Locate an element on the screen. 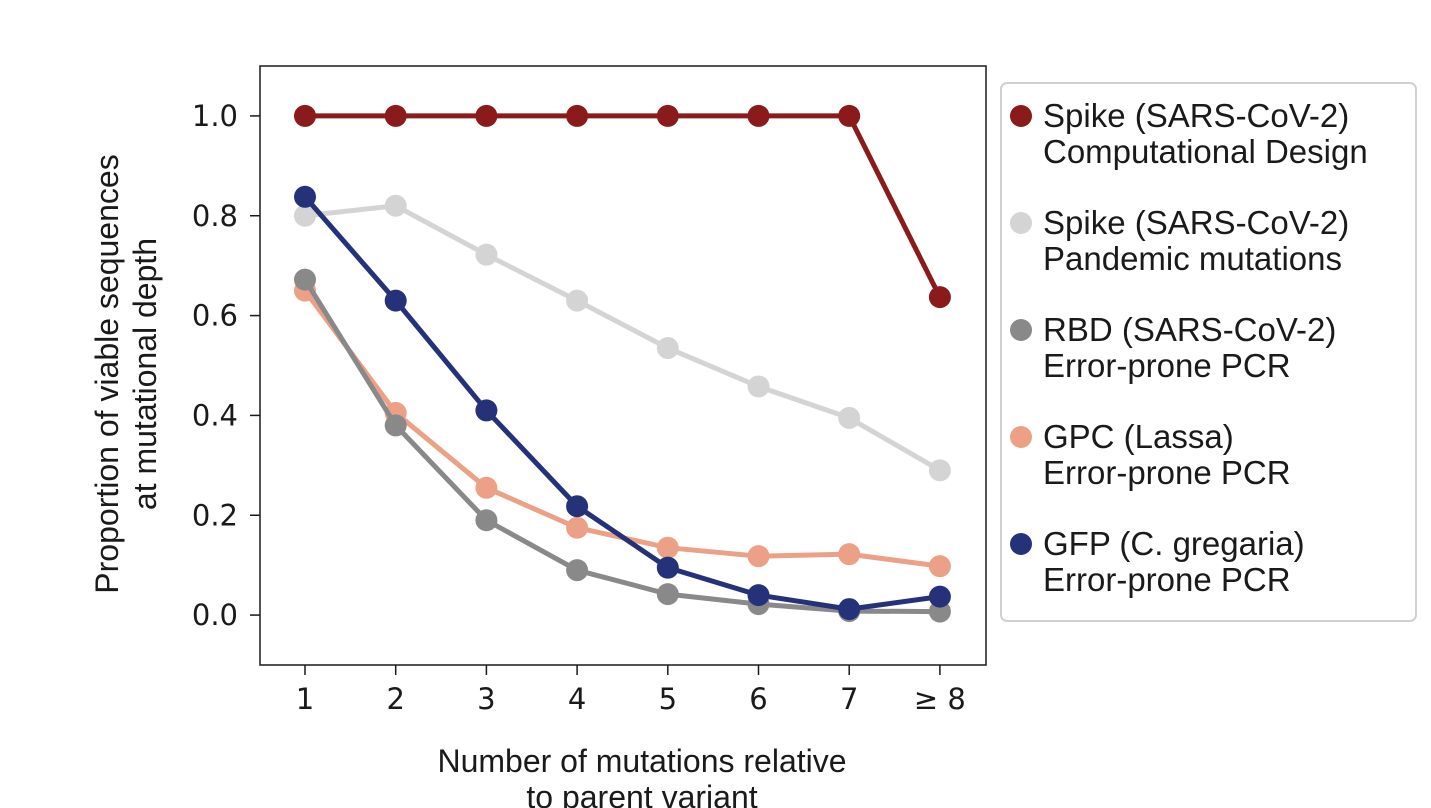  y-tick-label: 0.8 is located at coordinates (215, 216).